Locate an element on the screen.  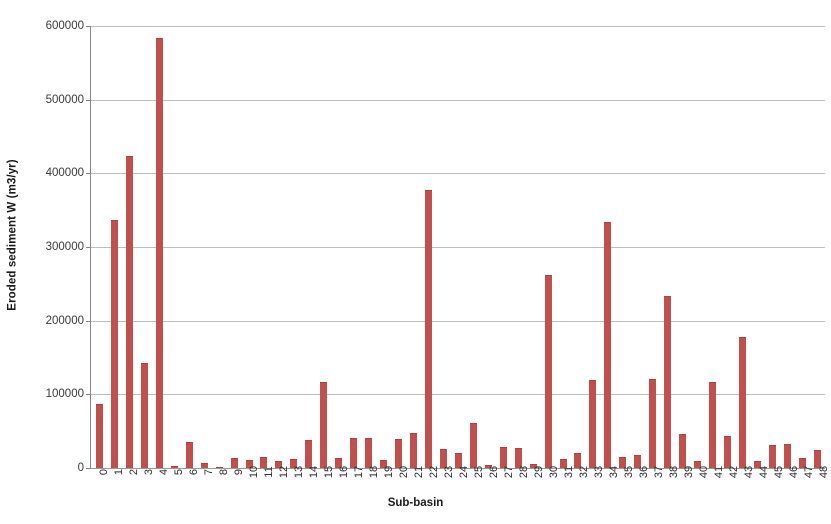
x-tick-slot: 13 is located at coordinates (295, 483).